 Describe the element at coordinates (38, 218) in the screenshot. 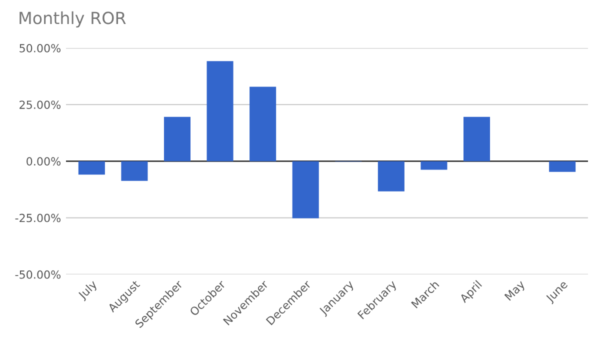

I see `y-tick-label: -25.00%` at that location.